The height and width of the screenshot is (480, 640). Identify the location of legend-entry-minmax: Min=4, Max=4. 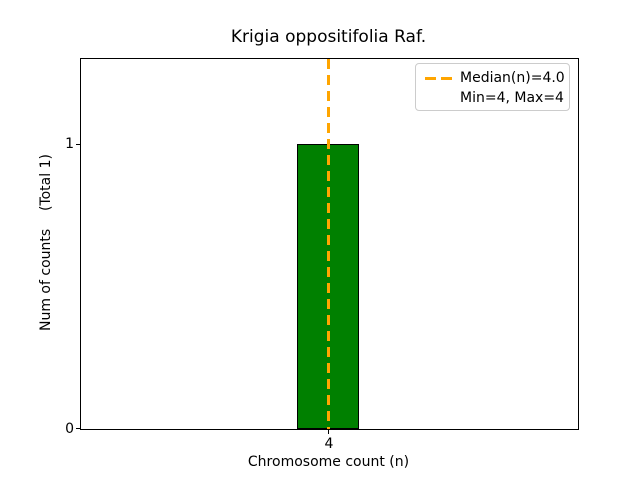
(492, 98).